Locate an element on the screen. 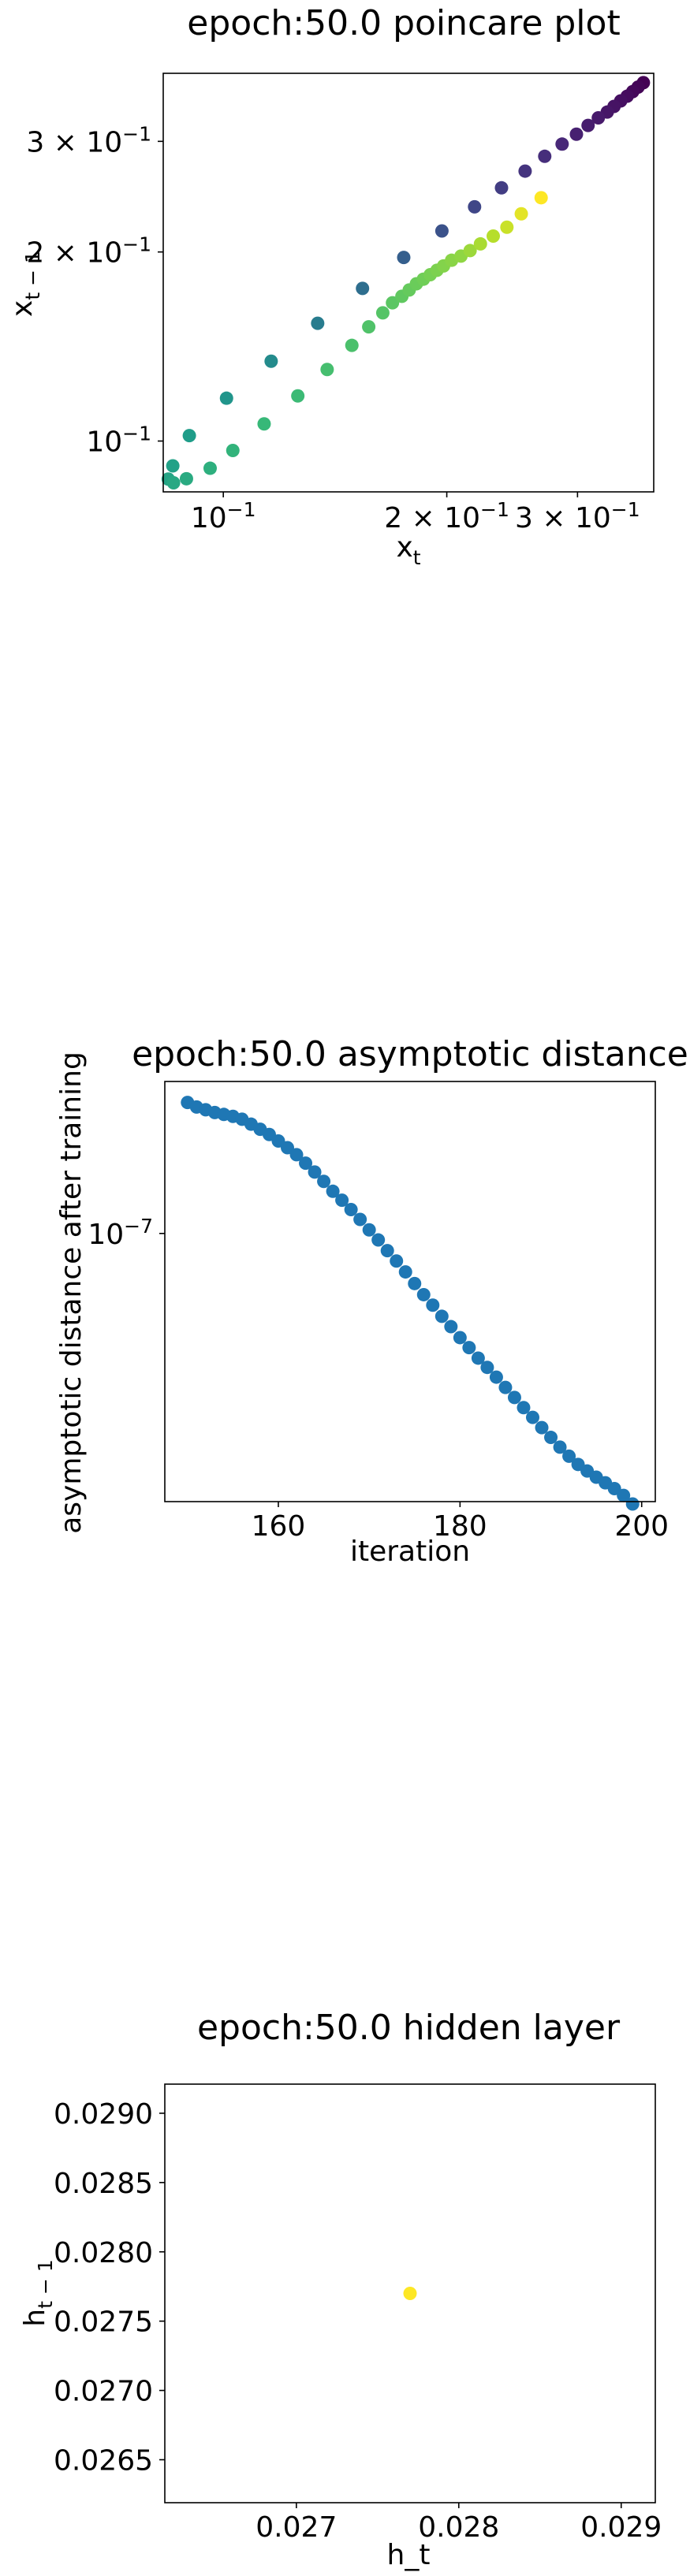 Image resolution: width=690 pixels, height=2576 pixels. chart-title: epoch:50.0 poincare plot is located at coordinates (404, 23).